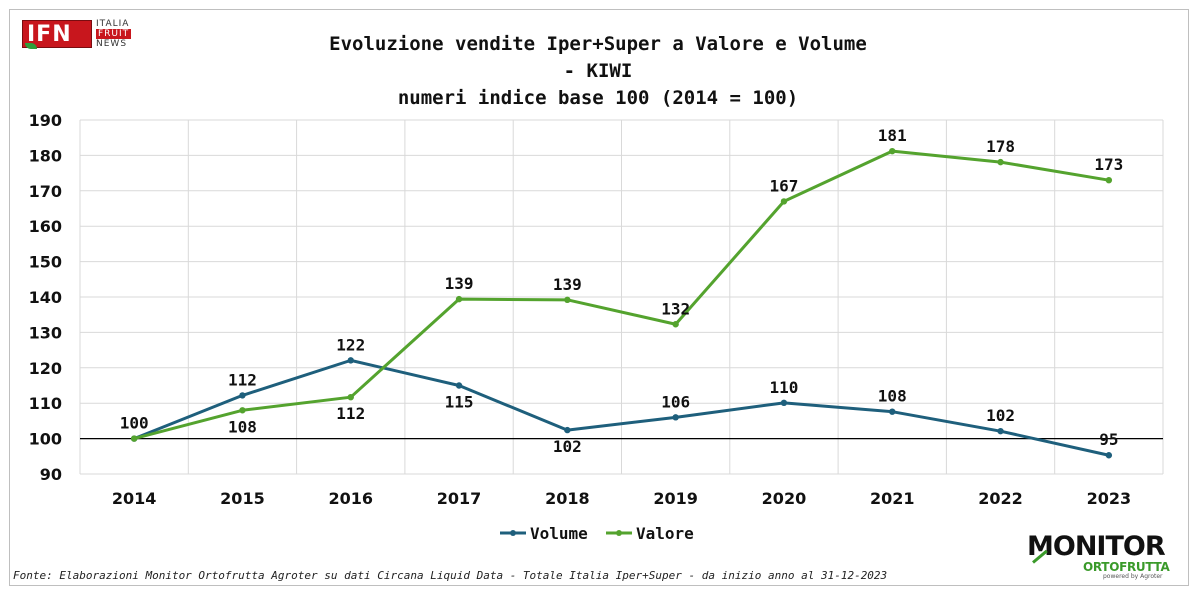 The image size is (1200, 597). What do you see at coordinates (567, 498) in the screenshot?
I see `x-tick-label: 2018` at bounding box center [567, 498].